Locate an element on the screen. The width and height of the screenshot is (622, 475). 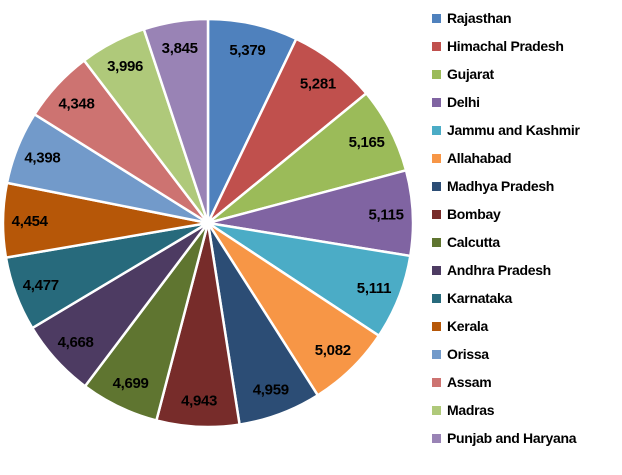
data-label-karnataka: 4,477 is located at coordinates (41, 285).